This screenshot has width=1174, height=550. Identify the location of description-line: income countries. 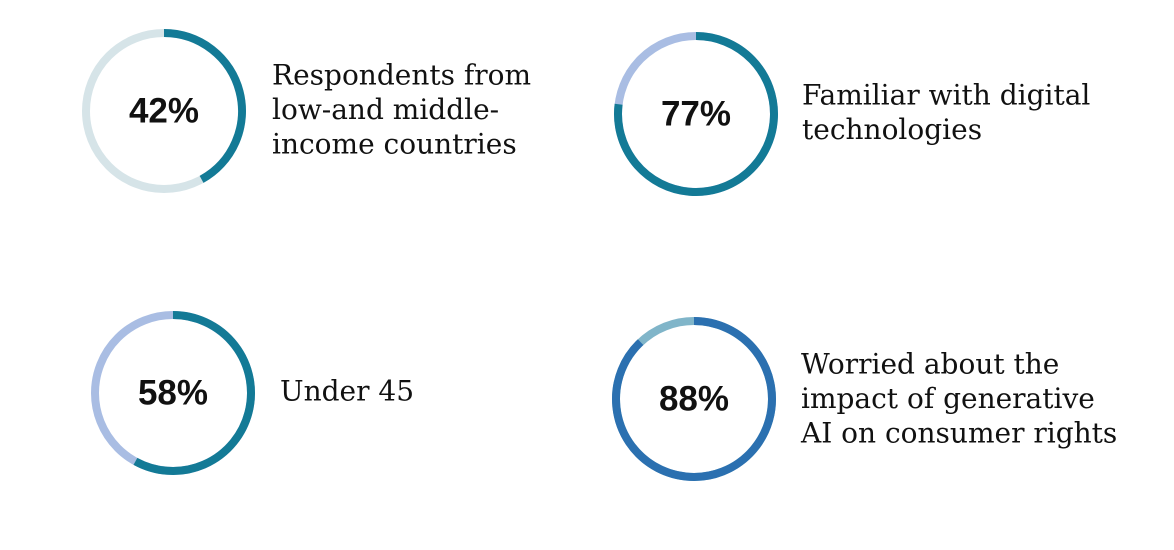
(394, 144).